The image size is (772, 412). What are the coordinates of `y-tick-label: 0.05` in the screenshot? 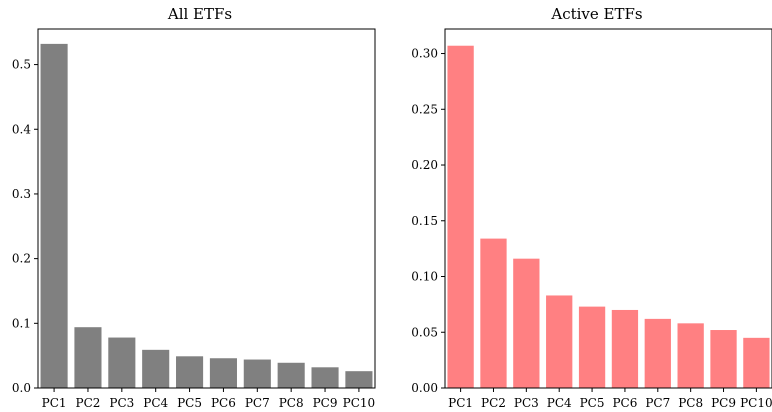 It's located at (424, 332).